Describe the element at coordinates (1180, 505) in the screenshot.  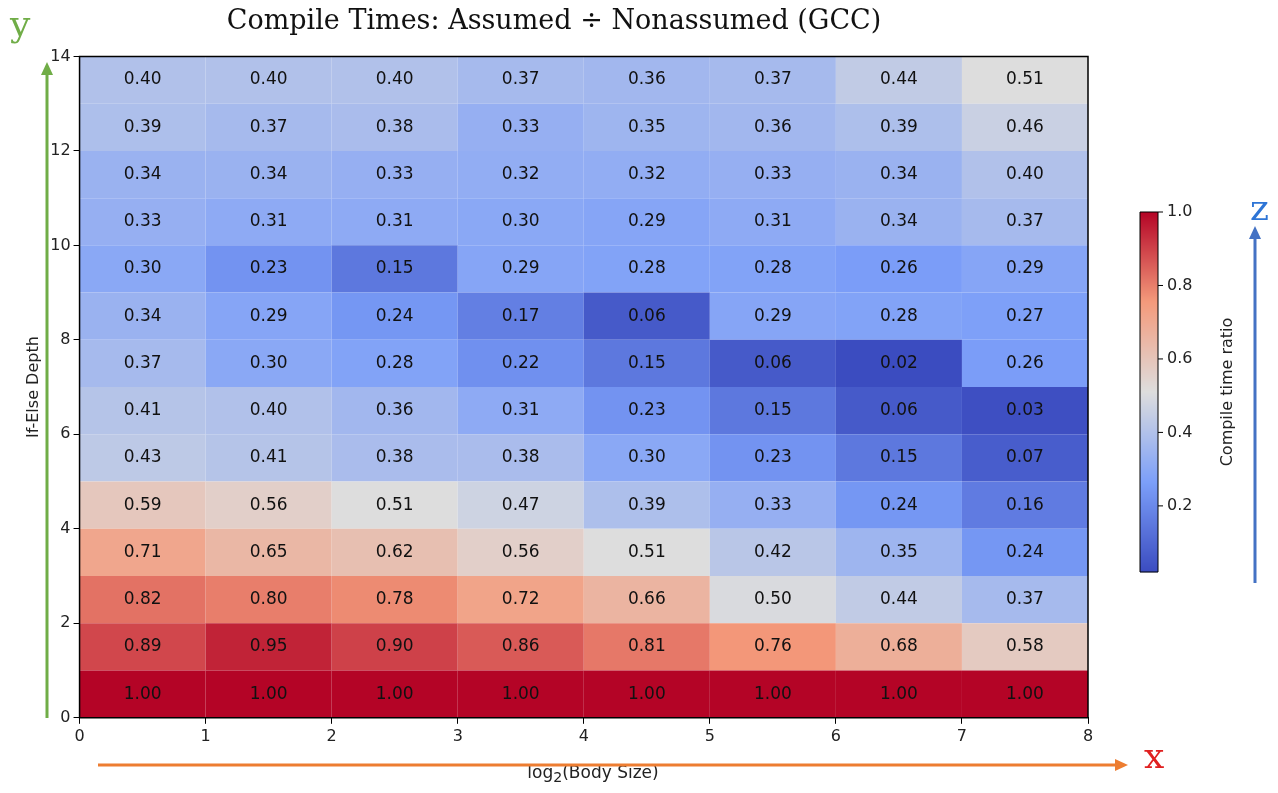
I see `color-bar-label: 0.2` at that location.